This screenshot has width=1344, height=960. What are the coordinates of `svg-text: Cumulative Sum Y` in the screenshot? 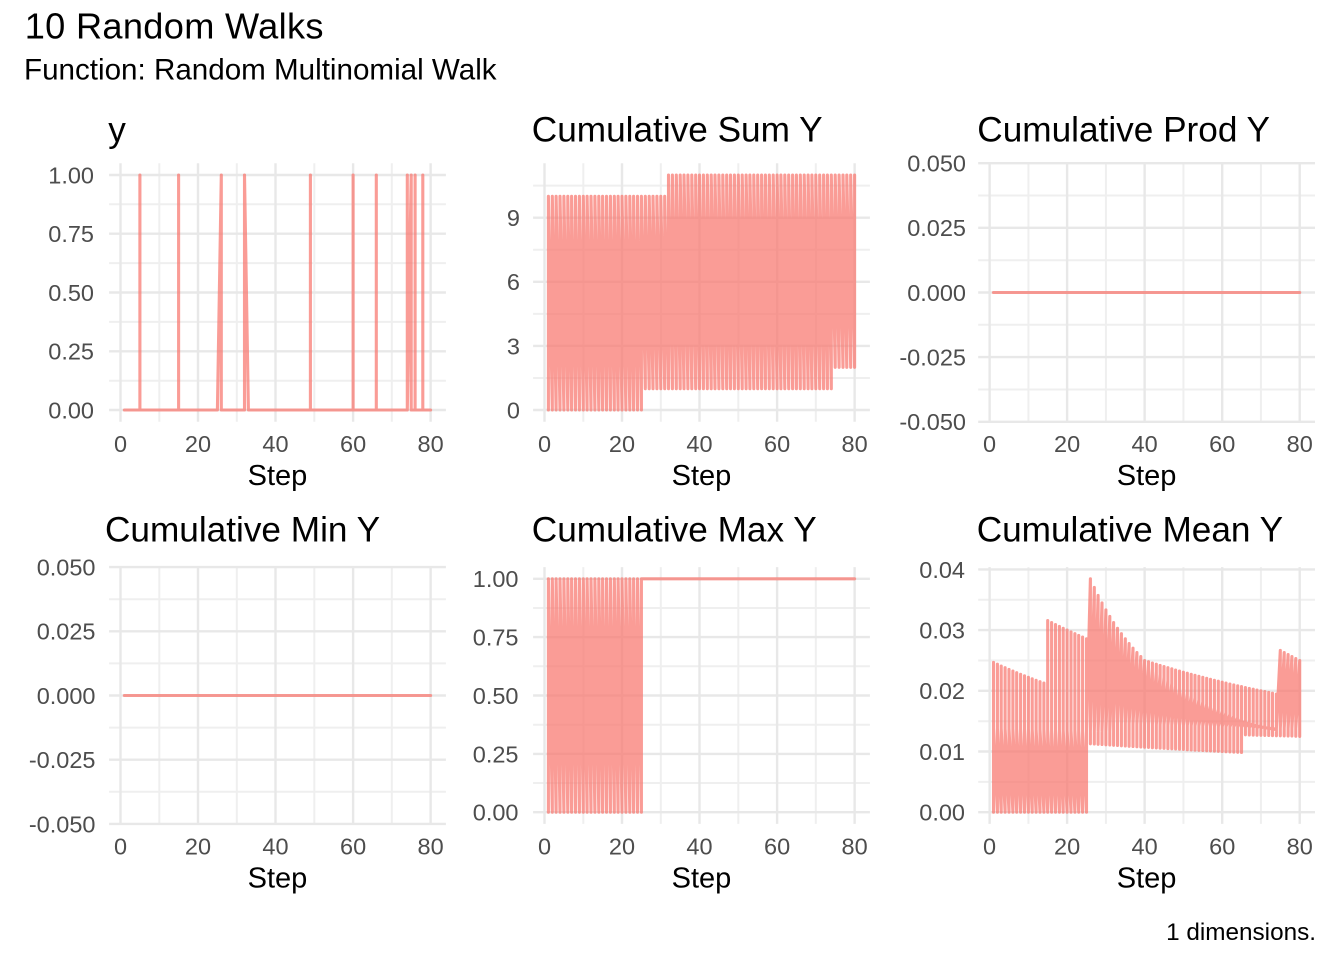 It's located at (677, 130).